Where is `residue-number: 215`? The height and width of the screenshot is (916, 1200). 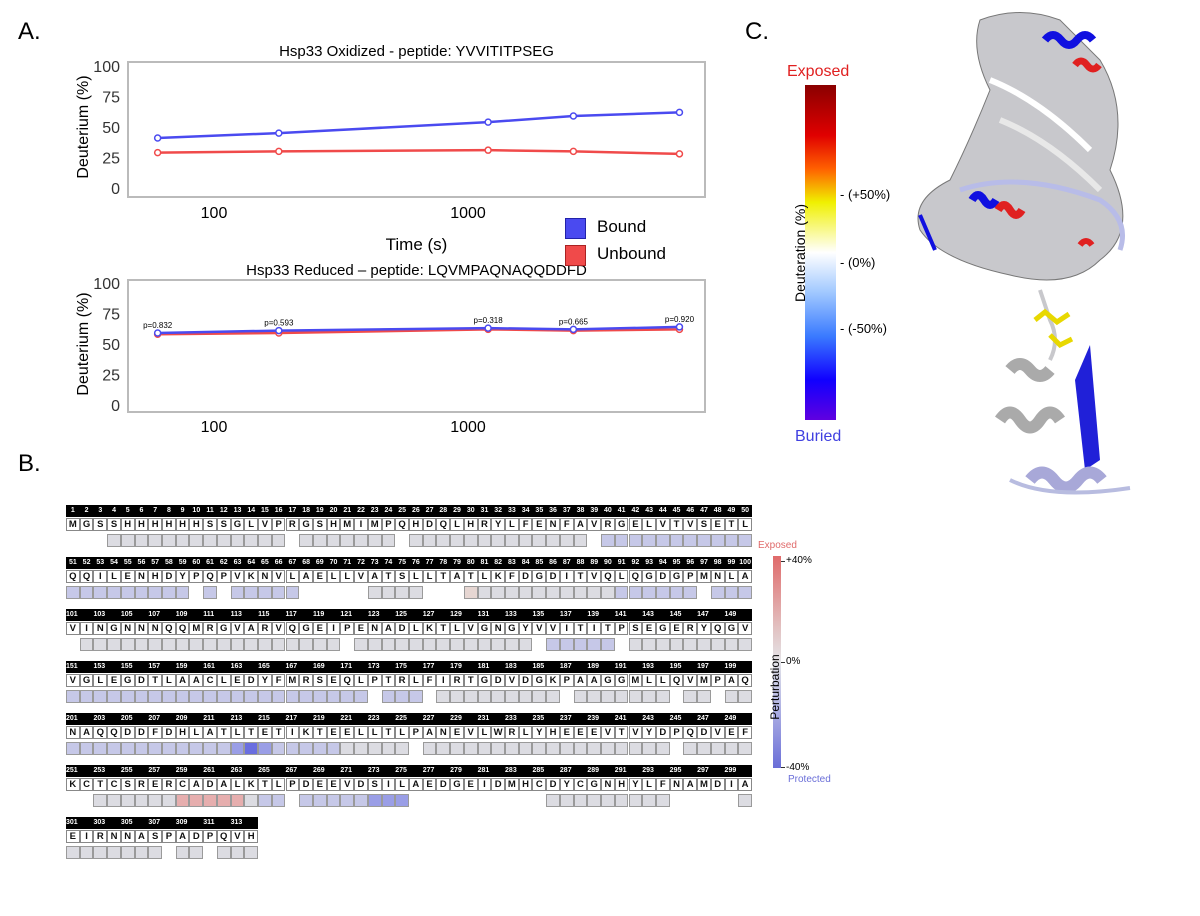 residue-number: 215 is located at coordinates (272, 719).